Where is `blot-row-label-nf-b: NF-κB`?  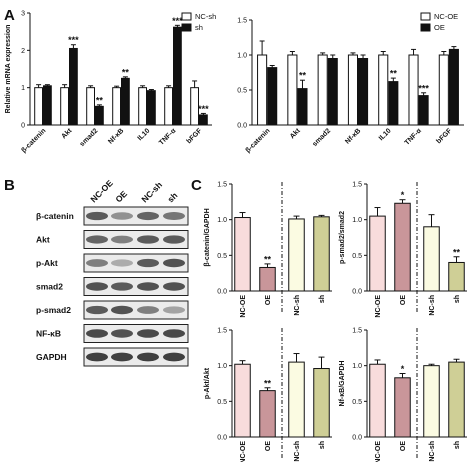
blot-row-label-nf-b: NF-κB is located at coordinates (48, 334).